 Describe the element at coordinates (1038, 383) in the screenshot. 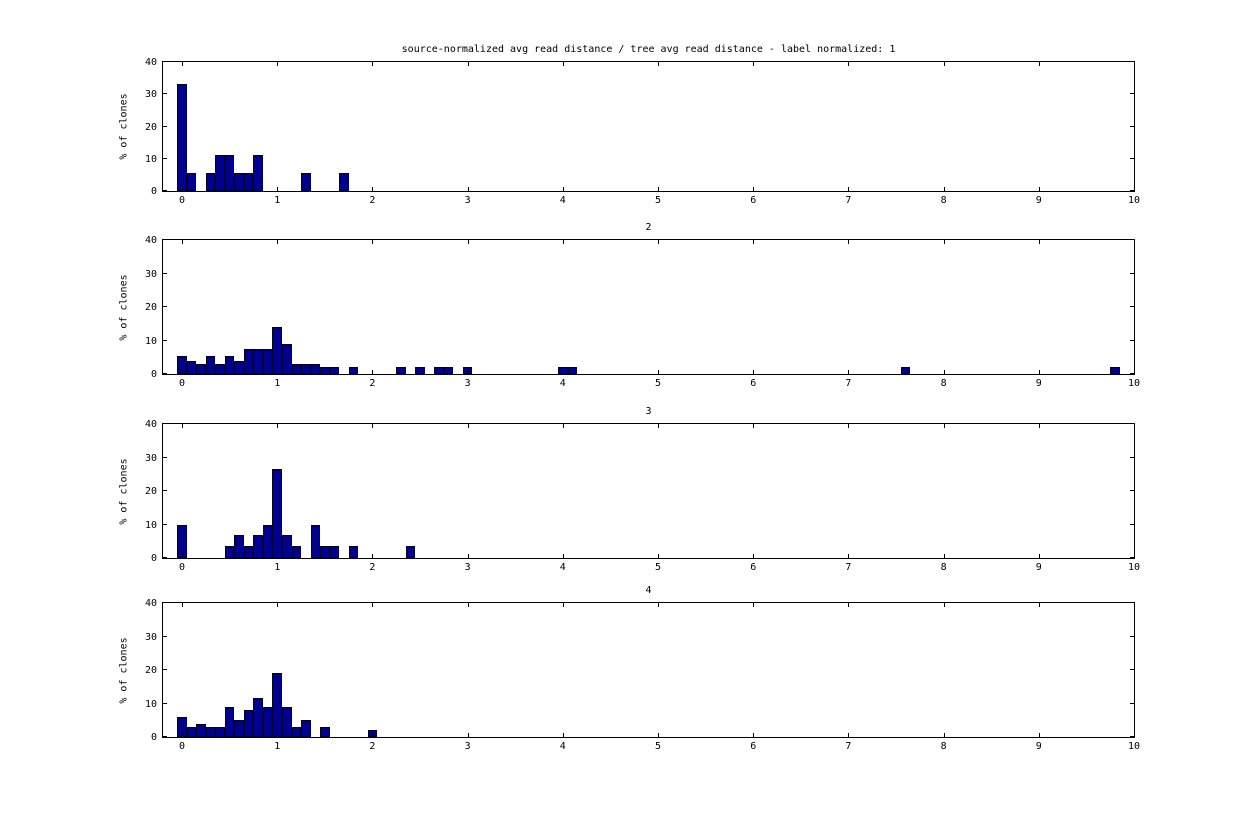

I see `x-tick-label: 9` at that location.